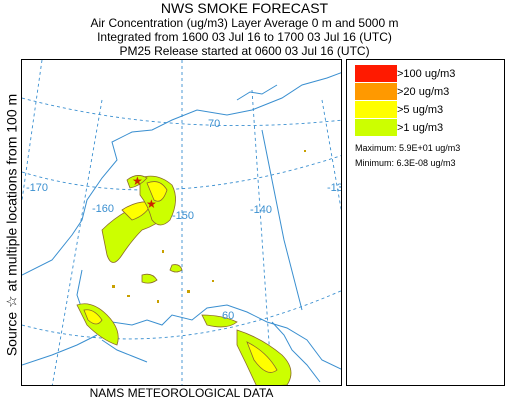  What do you see at coordinates (244, 8) in the screenshot?
I see `map-title: NWS SMOKE FORECAST` at bounding box center [244, 8].